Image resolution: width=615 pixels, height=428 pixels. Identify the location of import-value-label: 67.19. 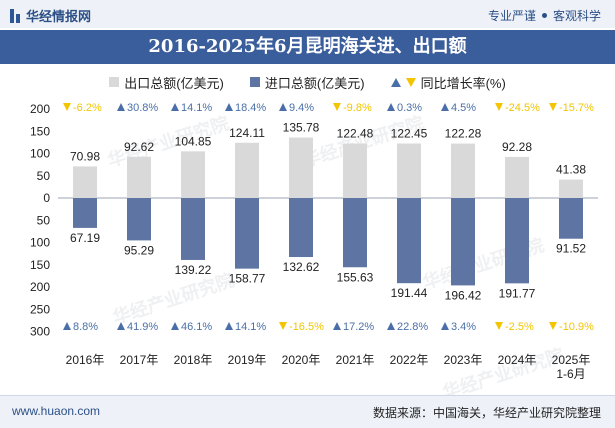
(85, 238).